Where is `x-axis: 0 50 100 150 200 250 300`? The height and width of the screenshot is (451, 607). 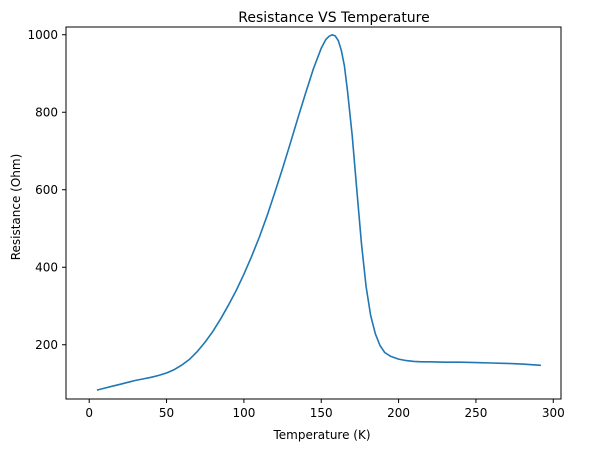 x-axis: 0 50 100 150 200 250 300 is located at coordinates (325, 409).